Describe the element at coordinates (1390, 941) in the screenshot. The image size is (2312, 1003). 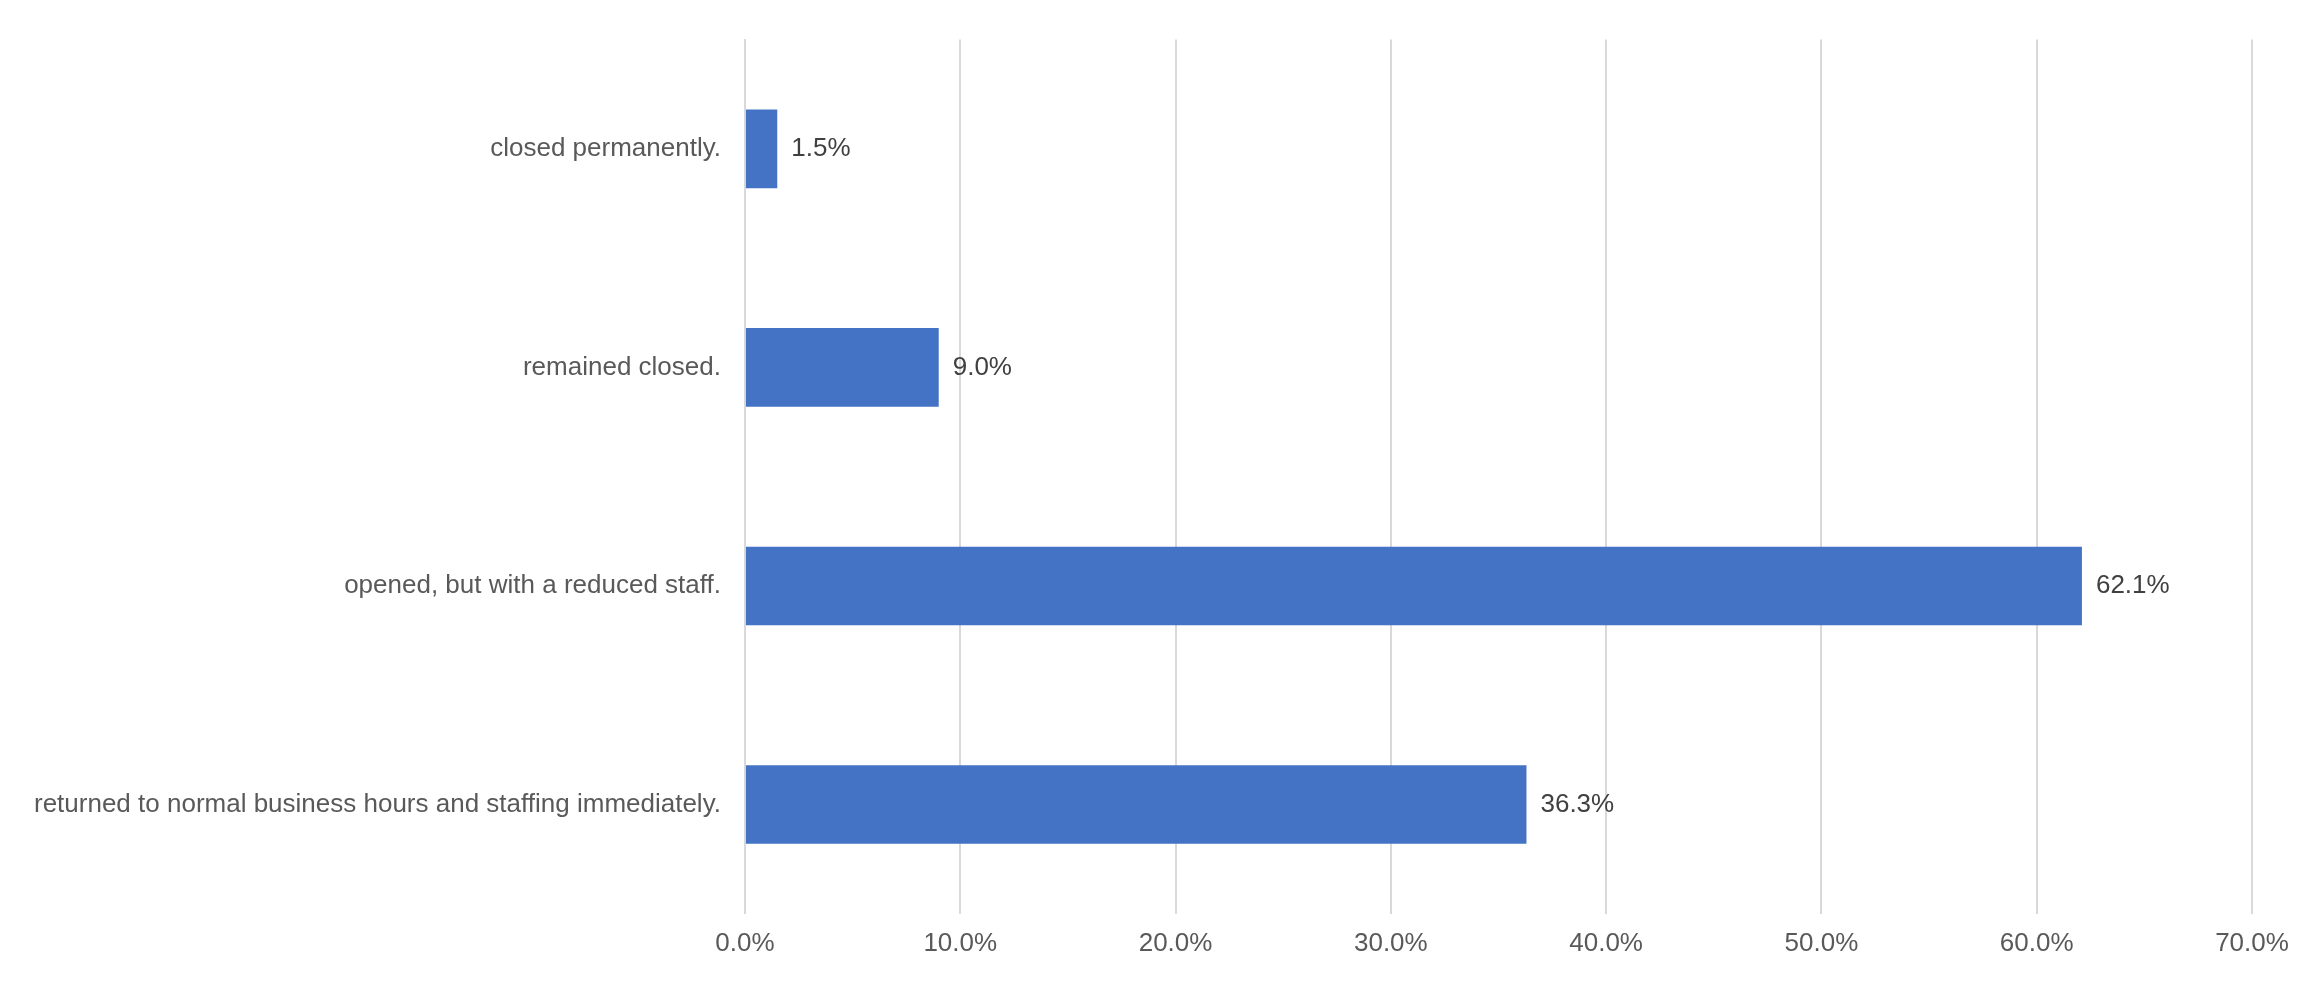
I see `x-tick-label: 30.0%` at that location.